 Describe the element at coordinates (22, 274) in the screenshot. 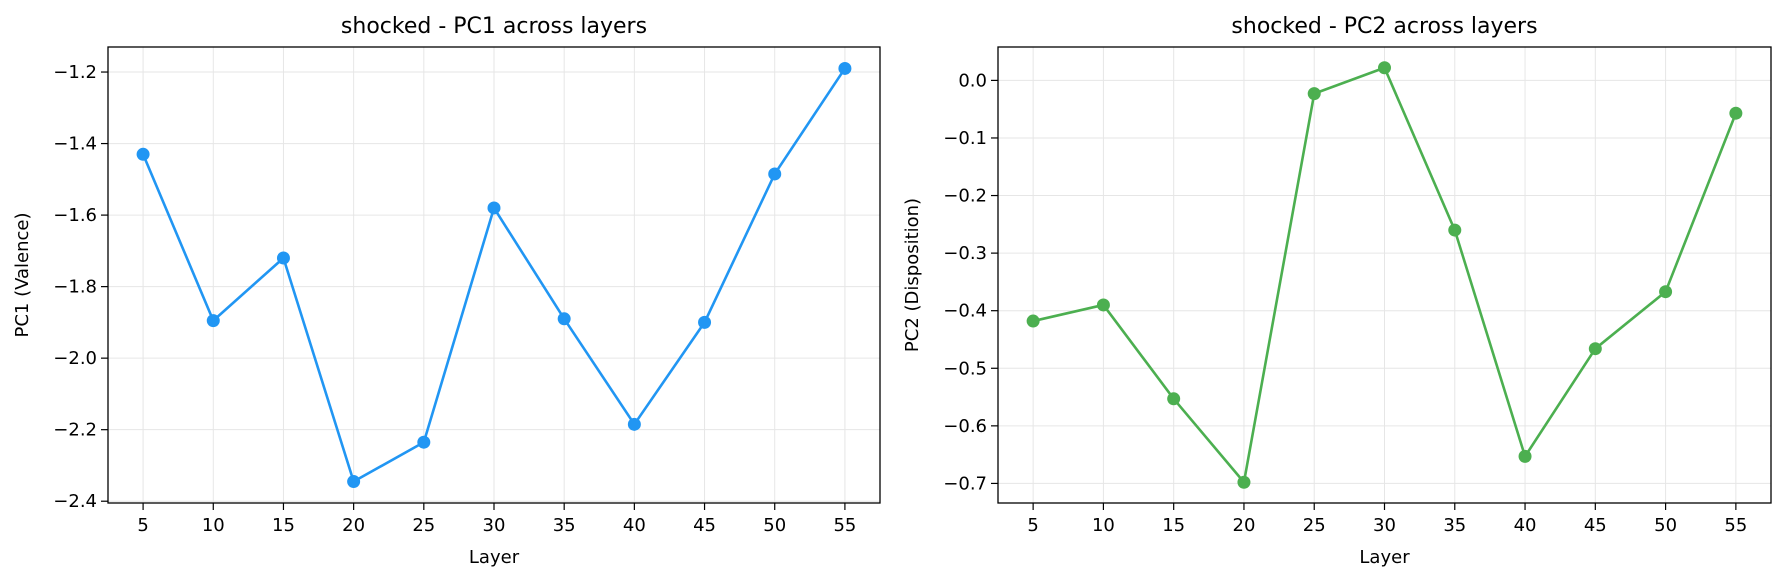

I see `y-axis-label: PC1 (Valence)` at that location.